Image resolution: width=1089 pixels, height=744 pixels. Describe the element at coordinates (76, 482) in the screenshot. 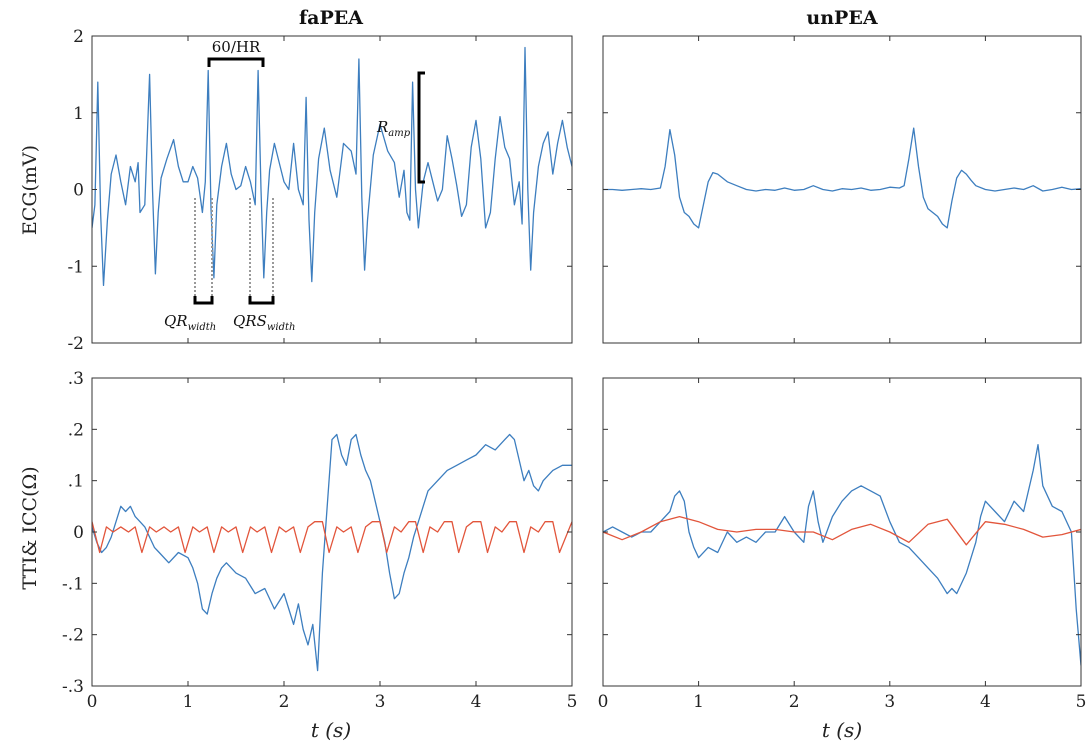

I see `y-tick-label: .1` at that location.